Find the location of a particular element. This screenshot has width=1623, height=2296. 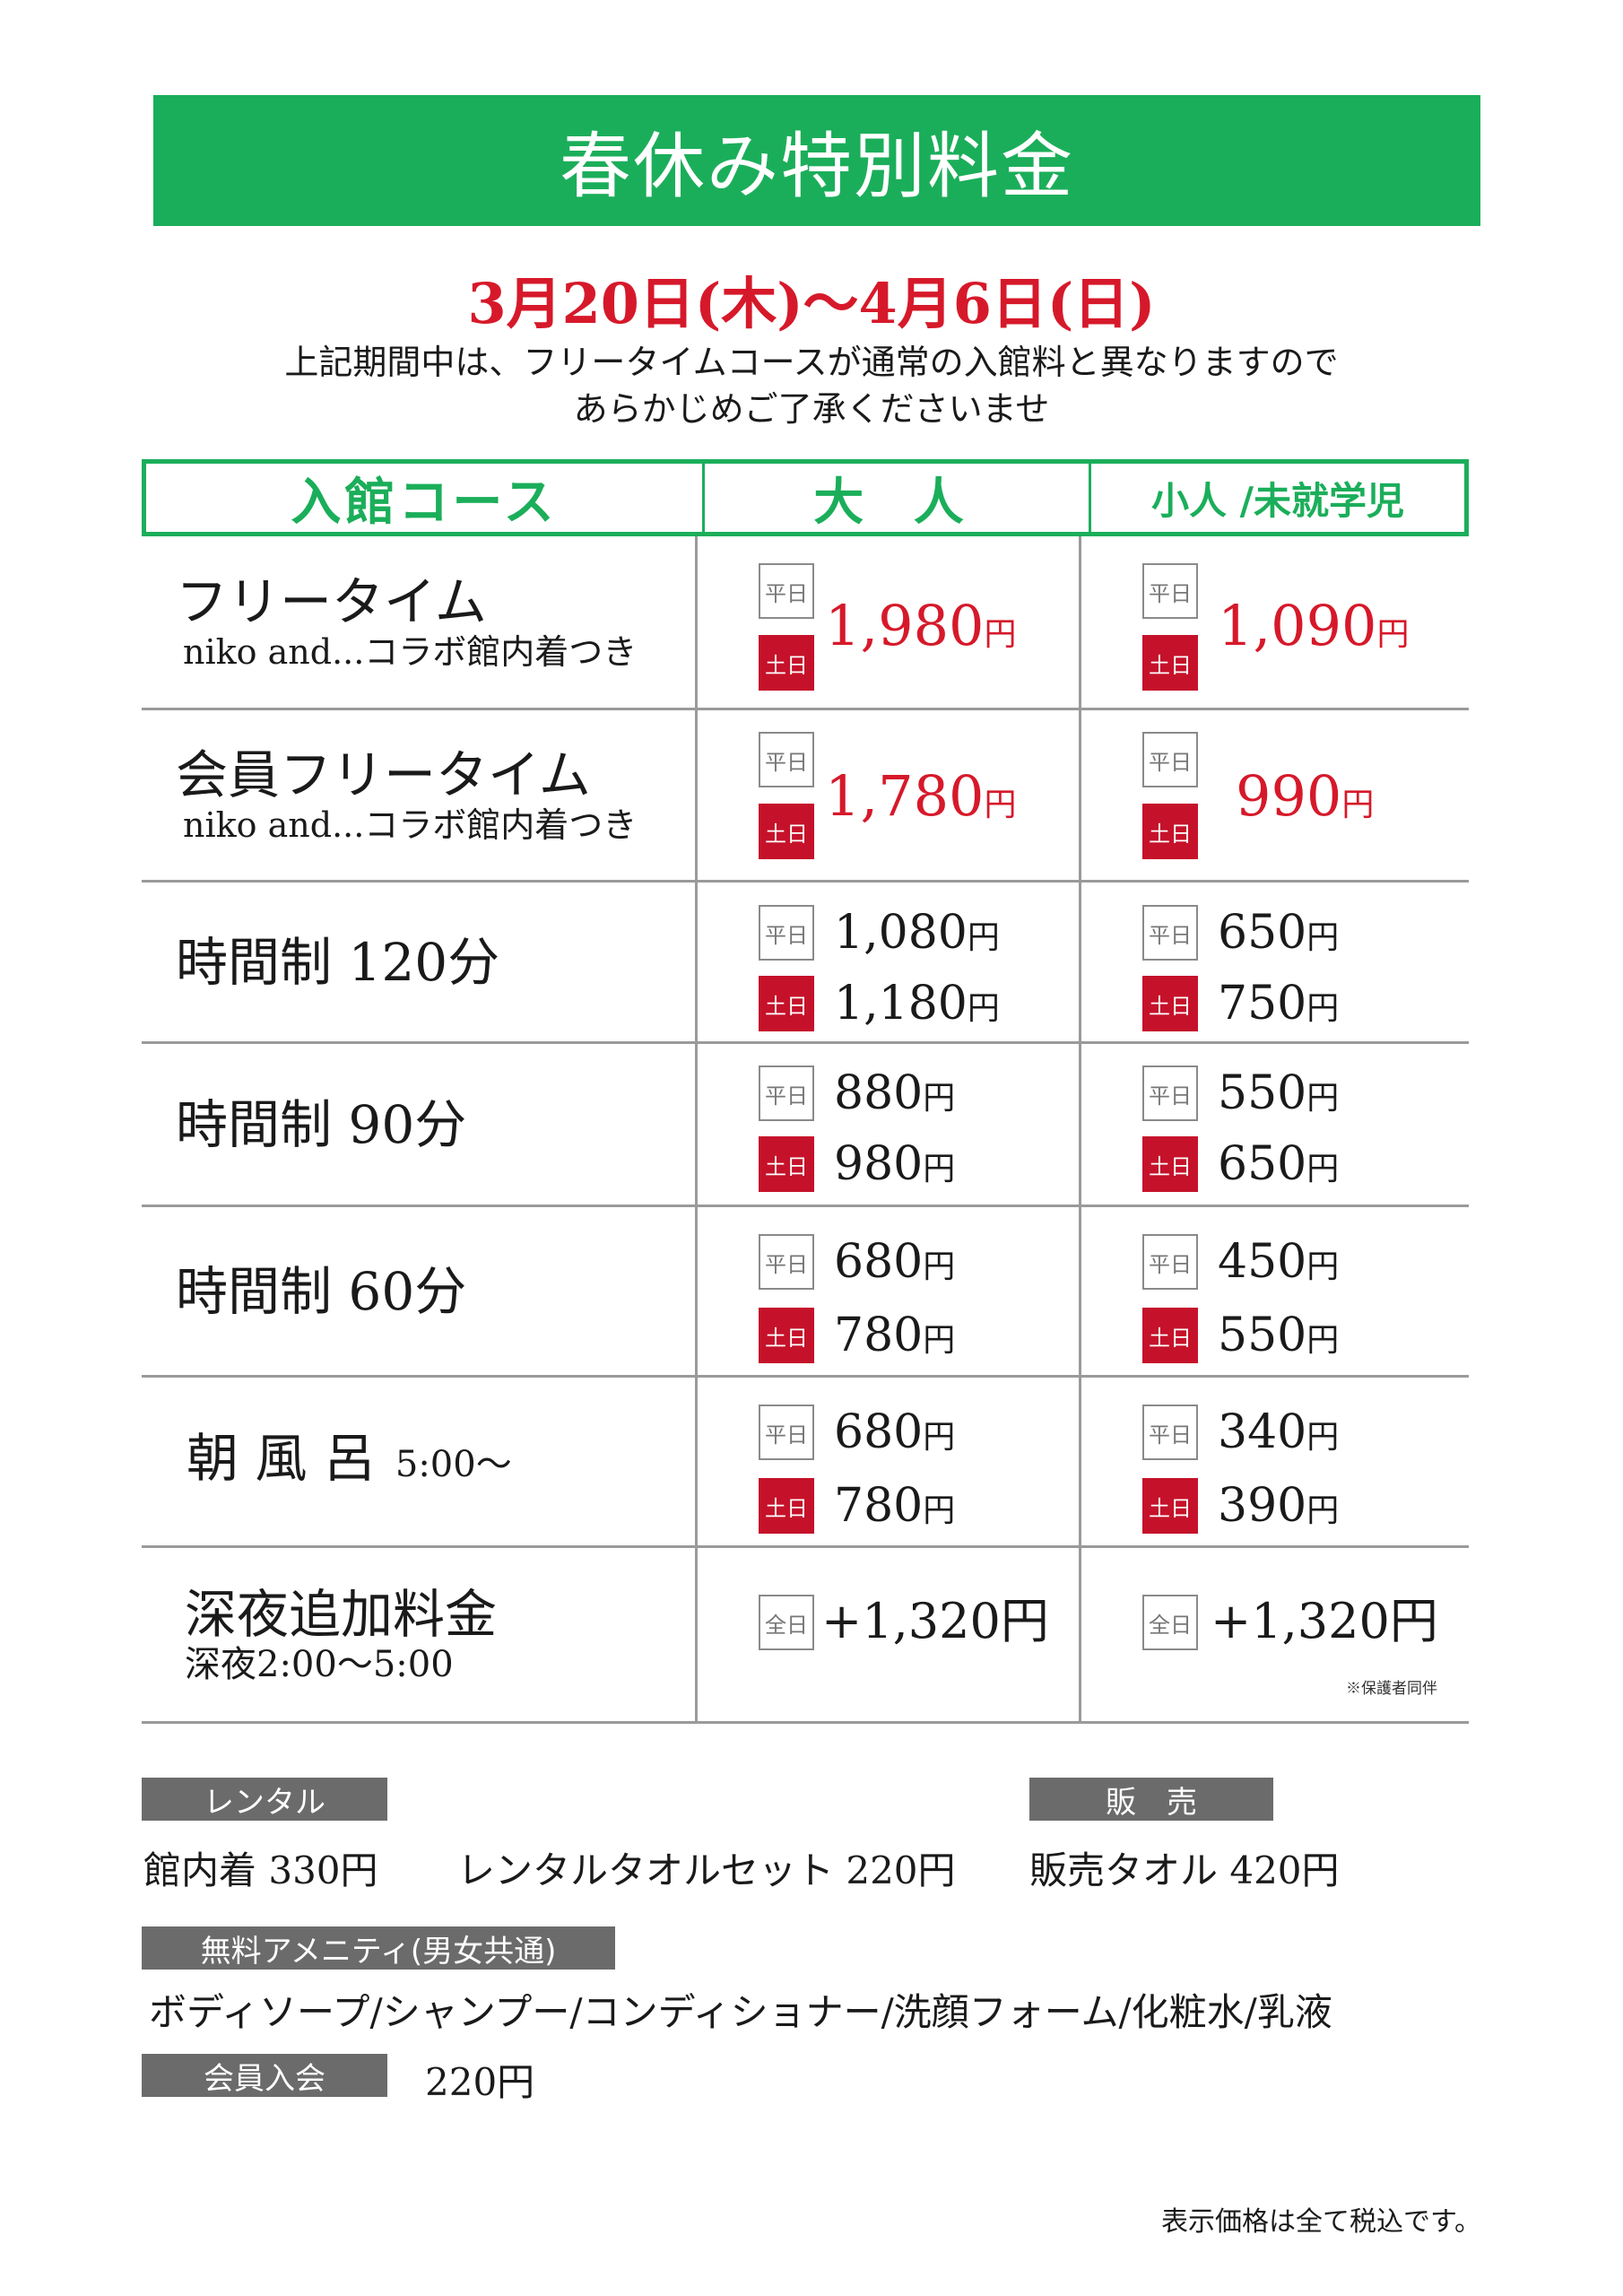

course-cell: 会員フリータイム niko and...コラボ館内着つき is located at coordinates (420, 795).